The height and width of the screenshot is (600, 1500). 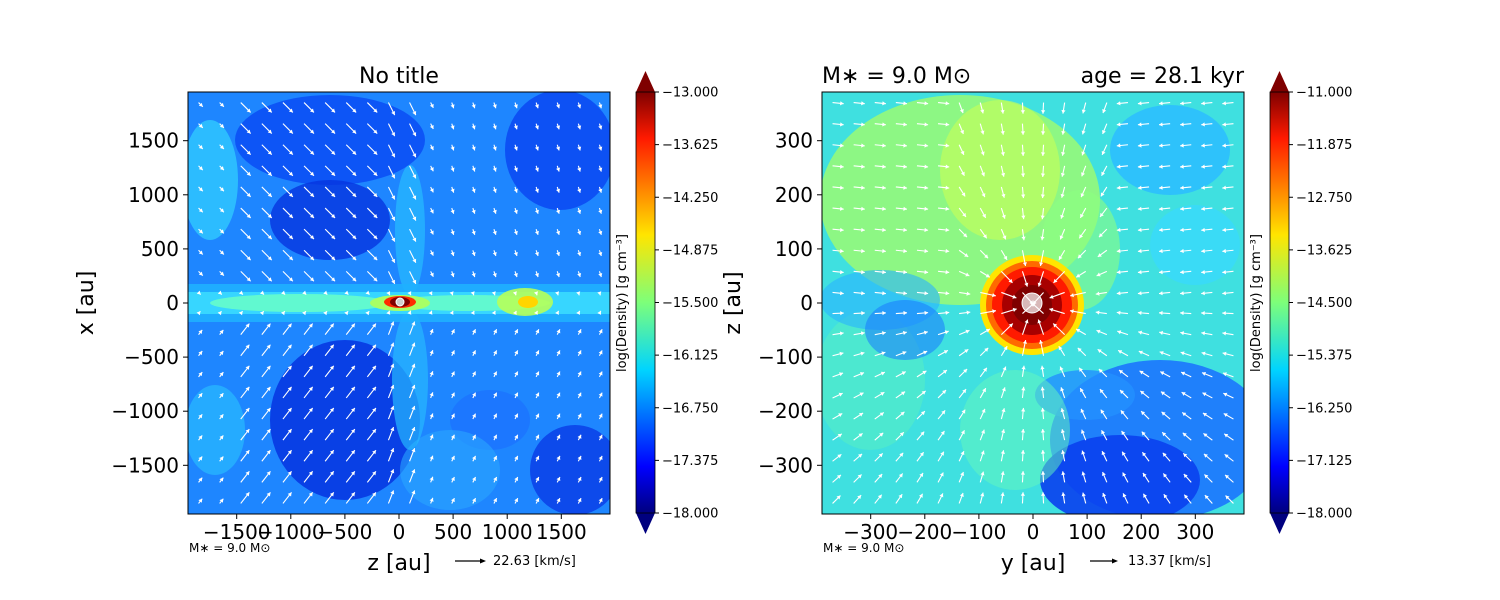 I want to click on y-tick-label: 1500, so click(x=153, y=141).